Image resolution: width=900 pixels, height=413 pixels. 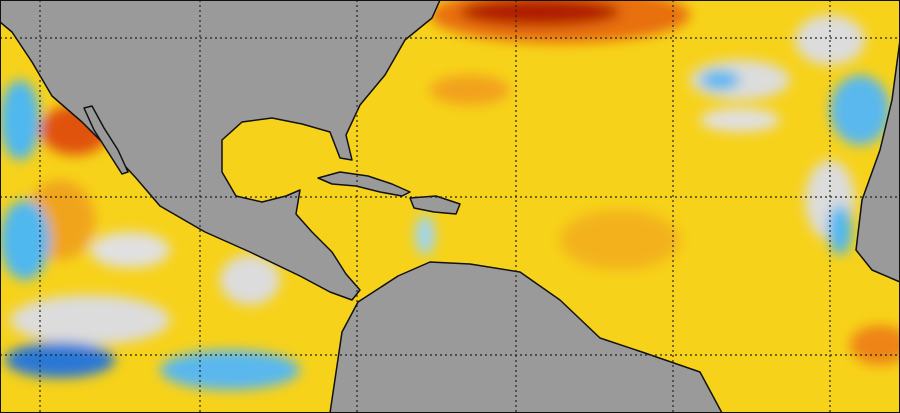 I want to click on cuba, so click(x=364, y=184).